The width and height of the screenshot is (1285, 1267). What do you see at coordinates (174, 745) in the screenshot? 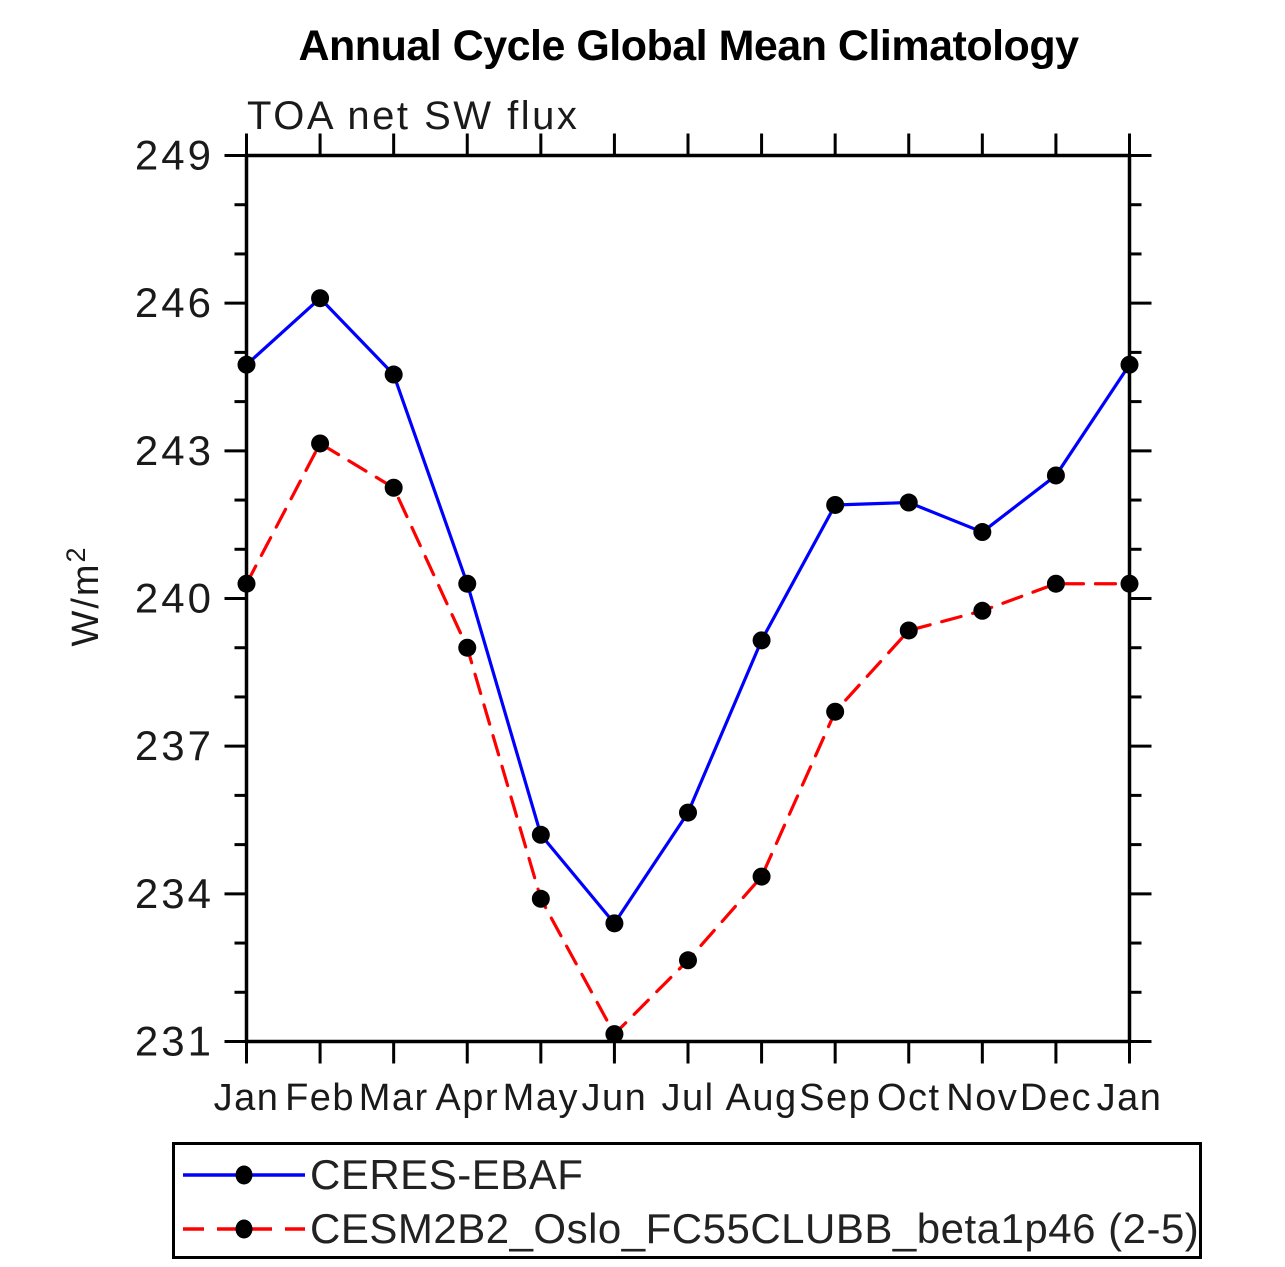
I see `y-axis-tick-label: 237` at bounding box center [174, 745].